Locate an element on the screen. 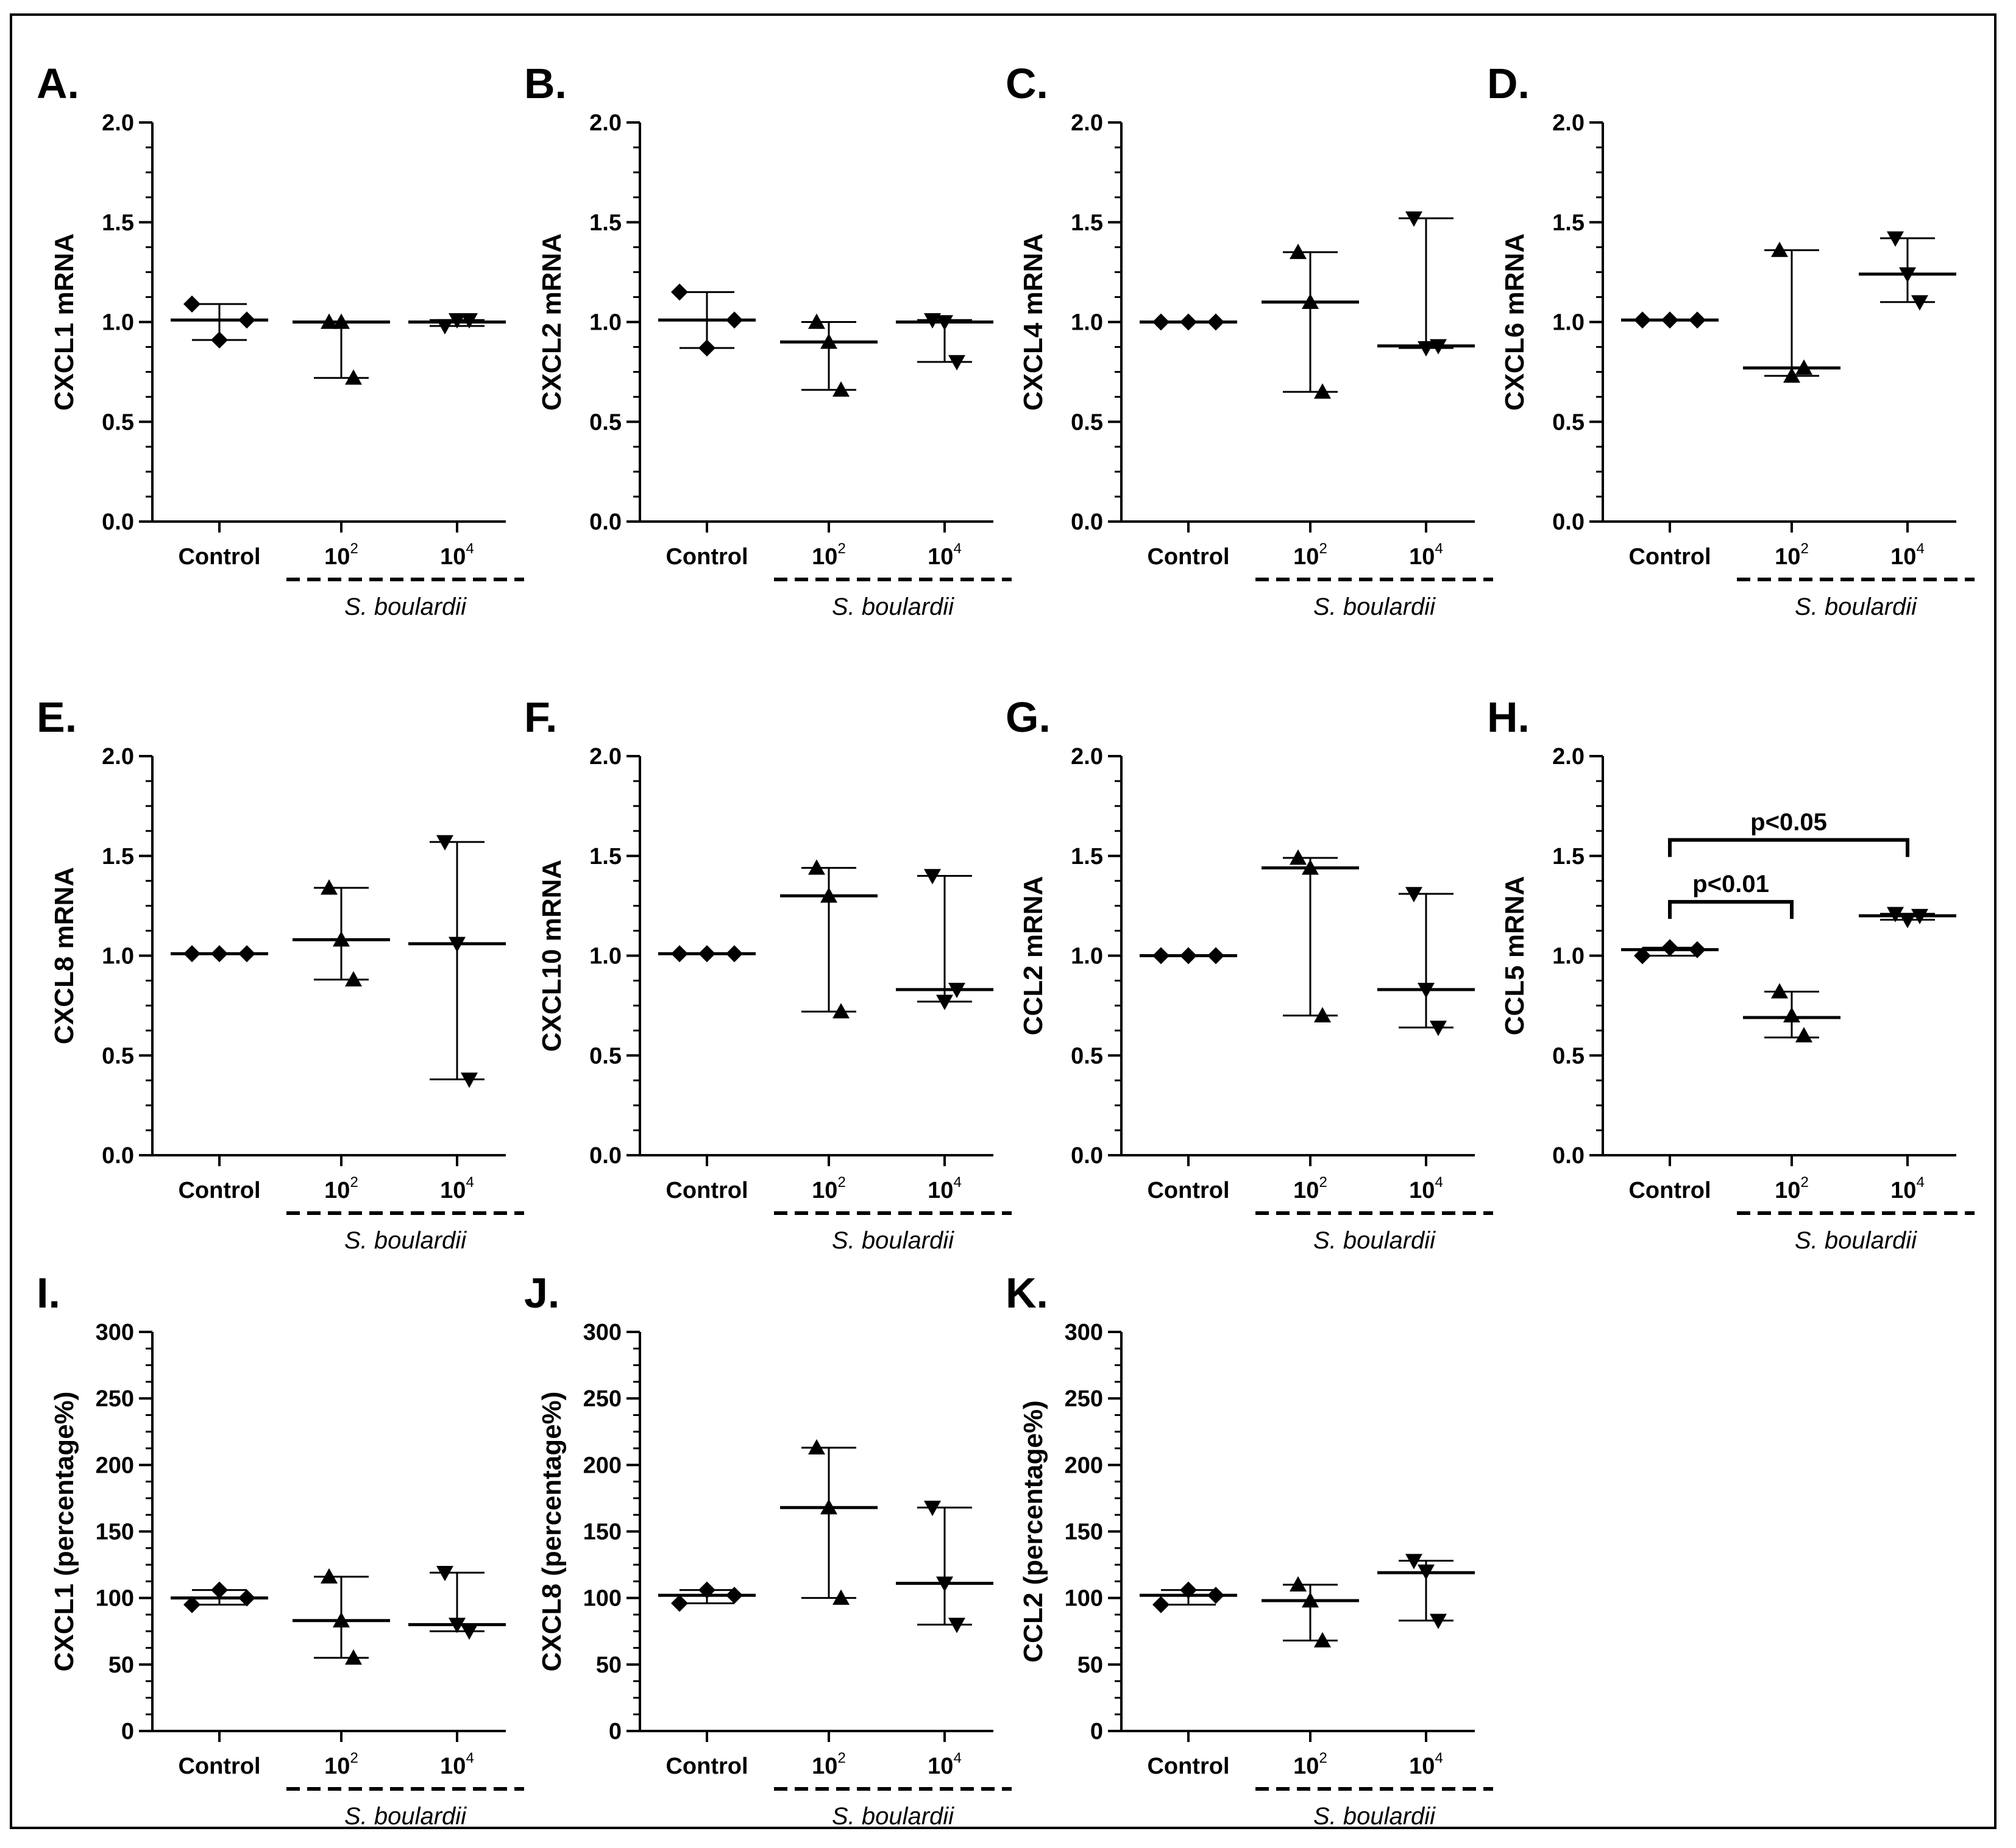 This screenshot has height=1848, width=2016. panel-letter: J. is located at coordinates (541, 1293).